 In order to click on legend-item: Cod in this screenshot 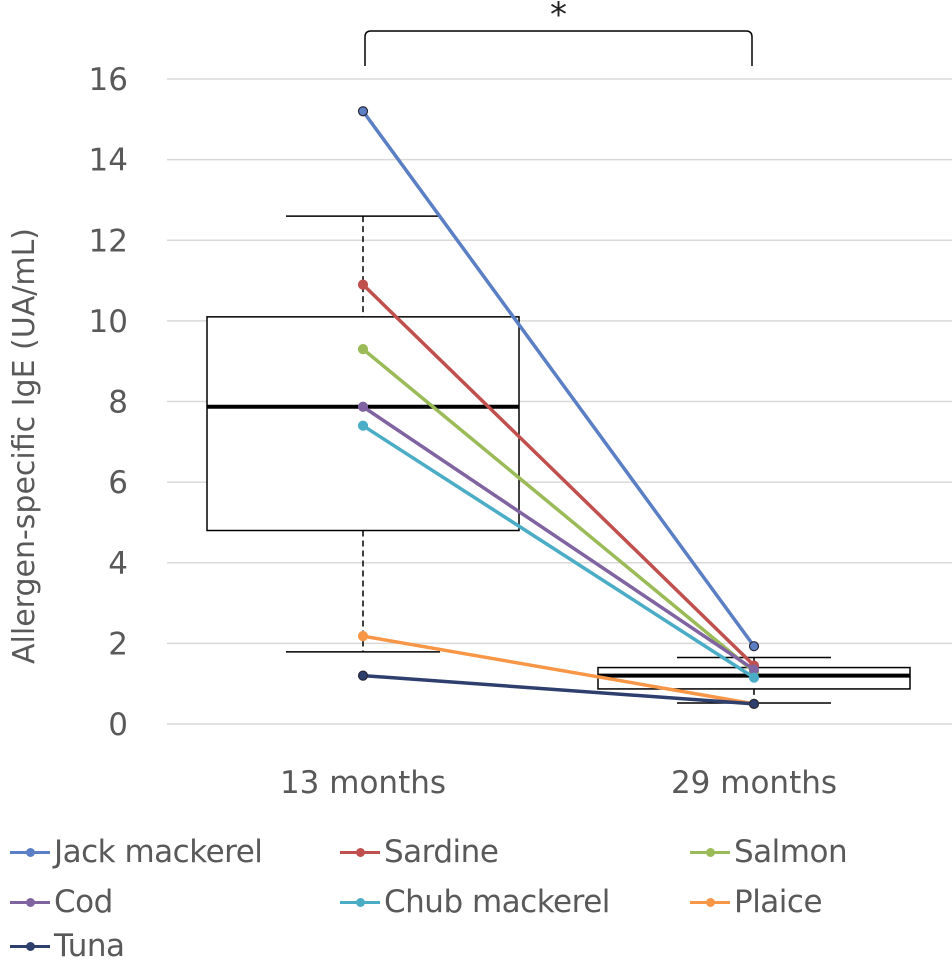, I will do `click(61, 902)`.